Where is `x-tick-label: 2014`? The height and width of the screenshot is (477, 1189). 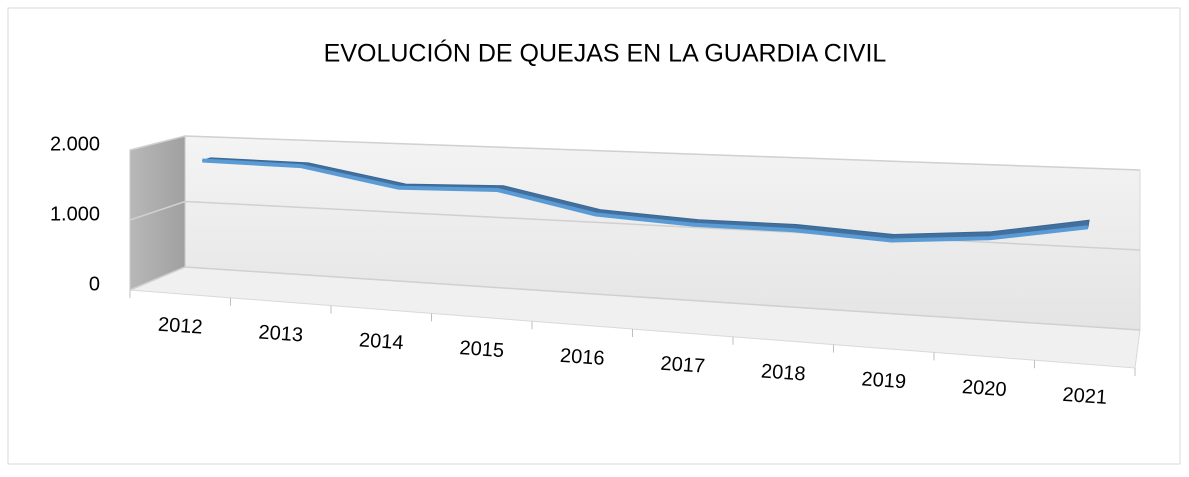
x-tick-label: 2014 is located at coordinates (381, 341).